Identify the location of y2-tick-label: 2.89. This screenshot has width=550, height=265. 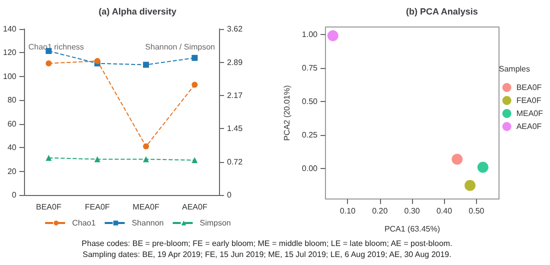
(235, 62).